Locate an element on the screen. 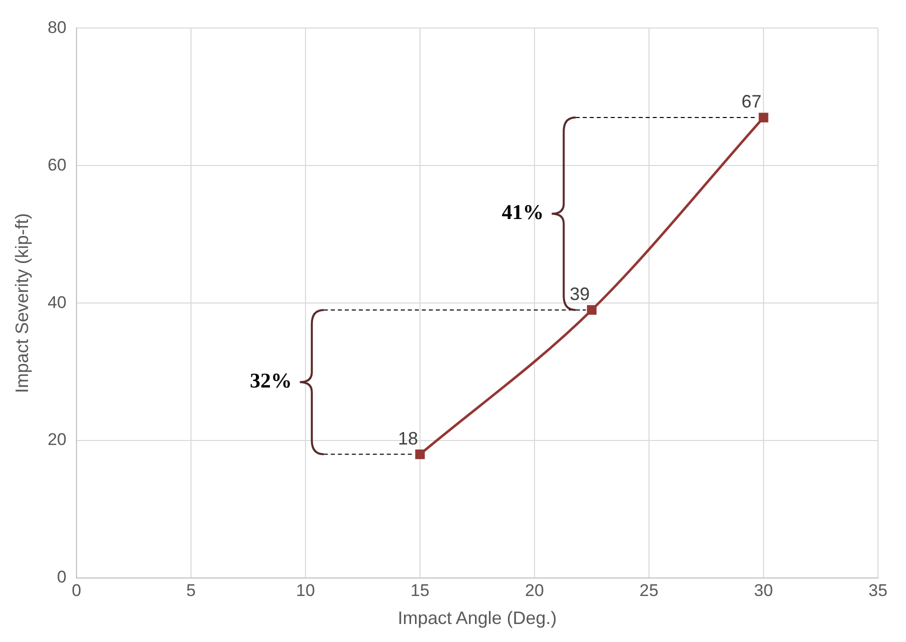 This screenshot has width=906, height=642. y-tick-label: 60 is located at coordinates (57, 164).